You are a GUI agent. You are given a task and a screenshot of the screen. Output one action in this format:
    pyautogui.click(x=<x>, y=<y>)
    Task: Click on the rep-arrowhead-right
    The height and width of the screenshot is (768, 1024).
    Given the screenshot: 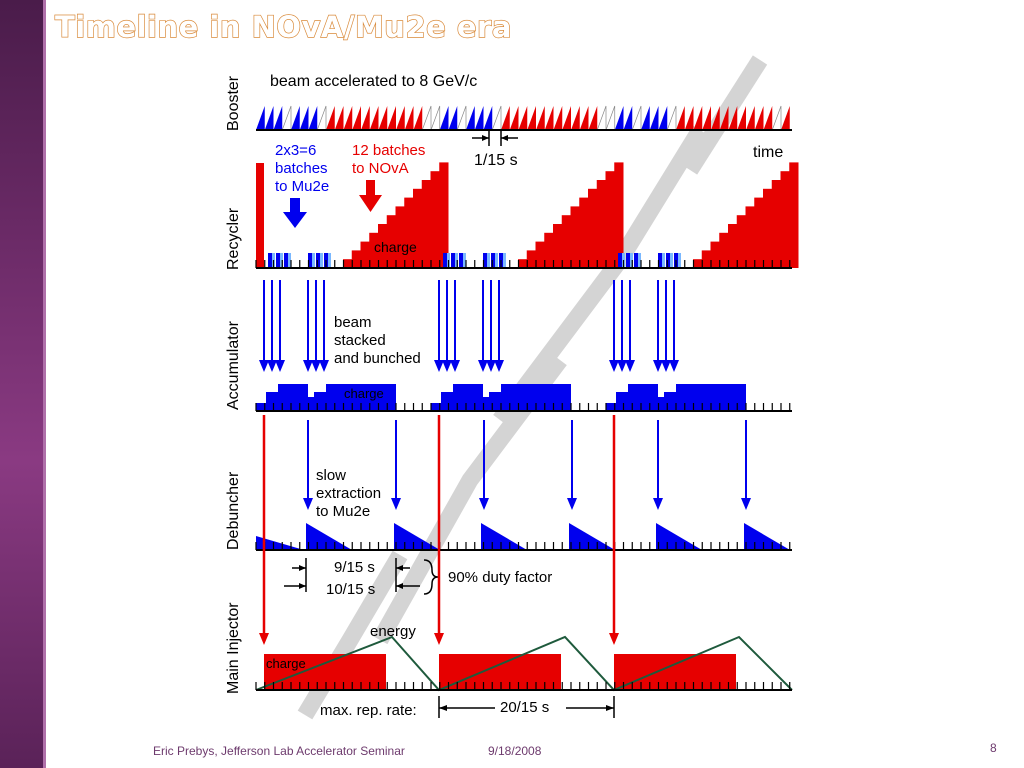 What is the action you would take?
    pyautogui.click(x=610, y=708)
    